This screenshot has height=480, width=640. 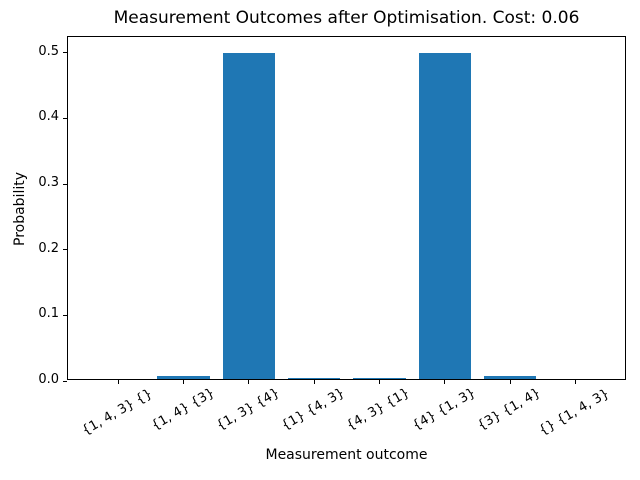 What do you see at coordinates (48, 379) in the screenshot?
I see `y-tick-label: 0.0` at bounding box center [48, 379].